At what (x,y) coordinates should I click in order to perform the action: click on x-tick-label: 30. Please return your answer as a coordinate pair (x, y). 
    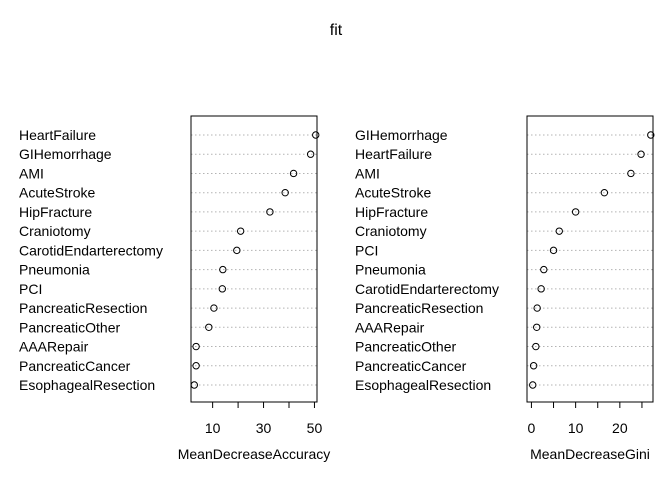
    Looking at the image, I should click on (264, 428).